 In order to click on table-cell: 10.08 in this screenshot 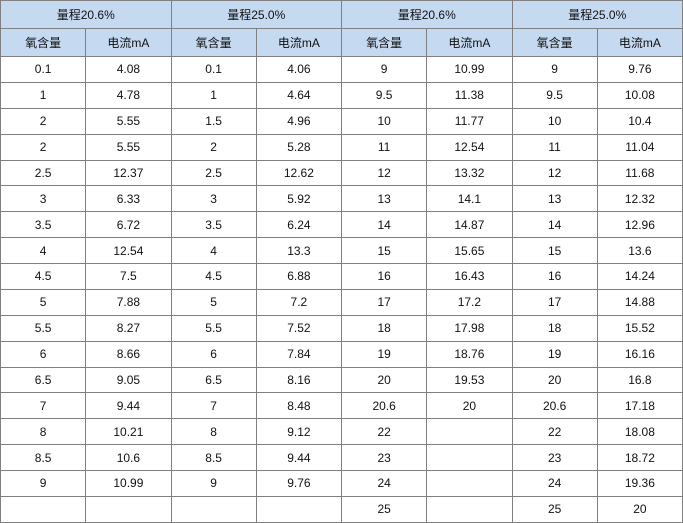, I will do `click(639, 95)`.